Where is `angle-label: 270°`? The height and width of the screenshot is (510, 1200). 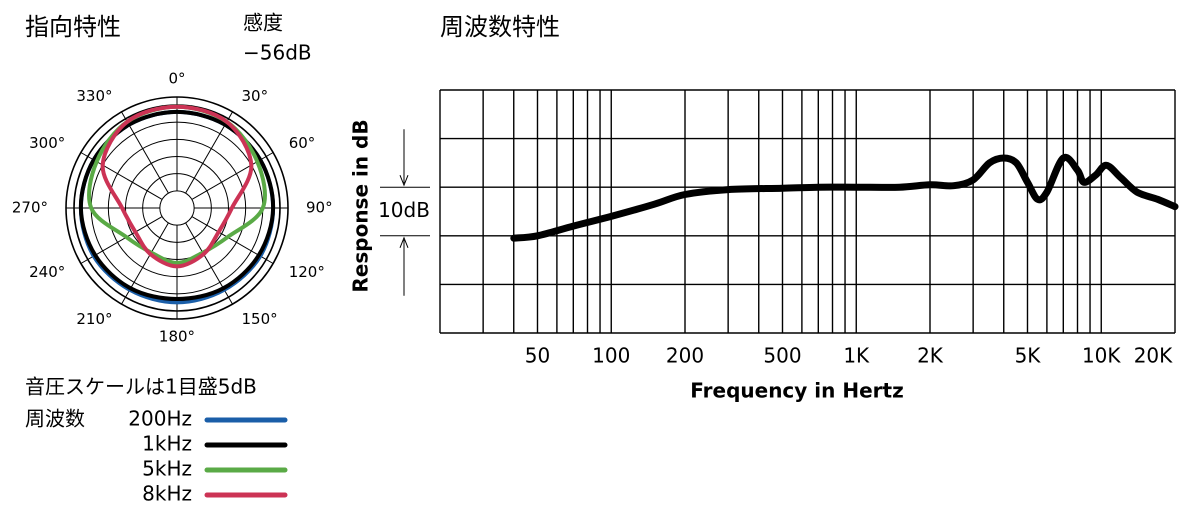 angle-label: 270° is located at coordinates (30, 208).